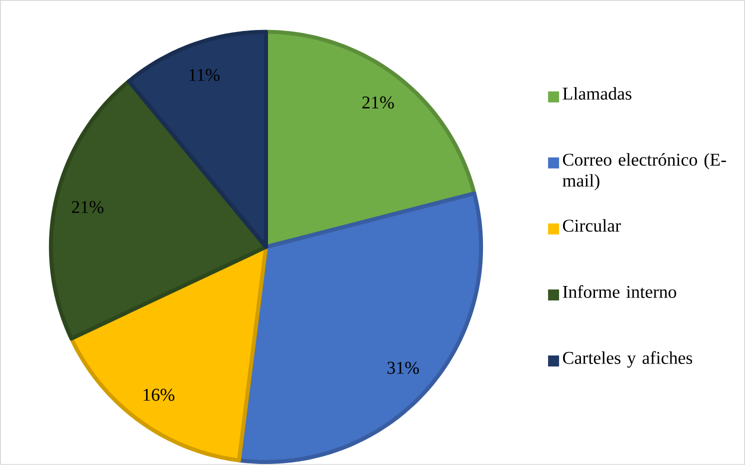  What do you see at coordinates (205, 75) in the screenshot?
I see `data-label: 11%` at bounding box center [205, 75].